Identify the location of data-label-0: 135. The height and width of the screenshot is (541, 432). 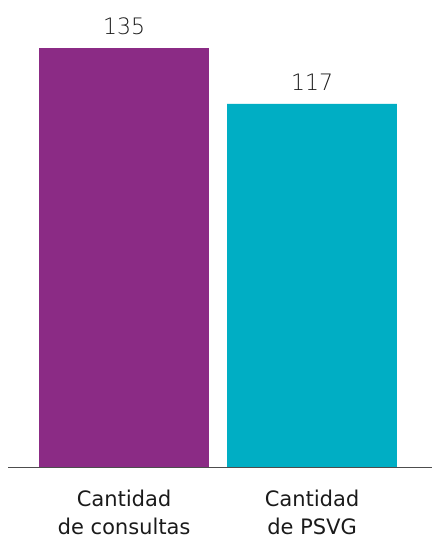
(124, 27).